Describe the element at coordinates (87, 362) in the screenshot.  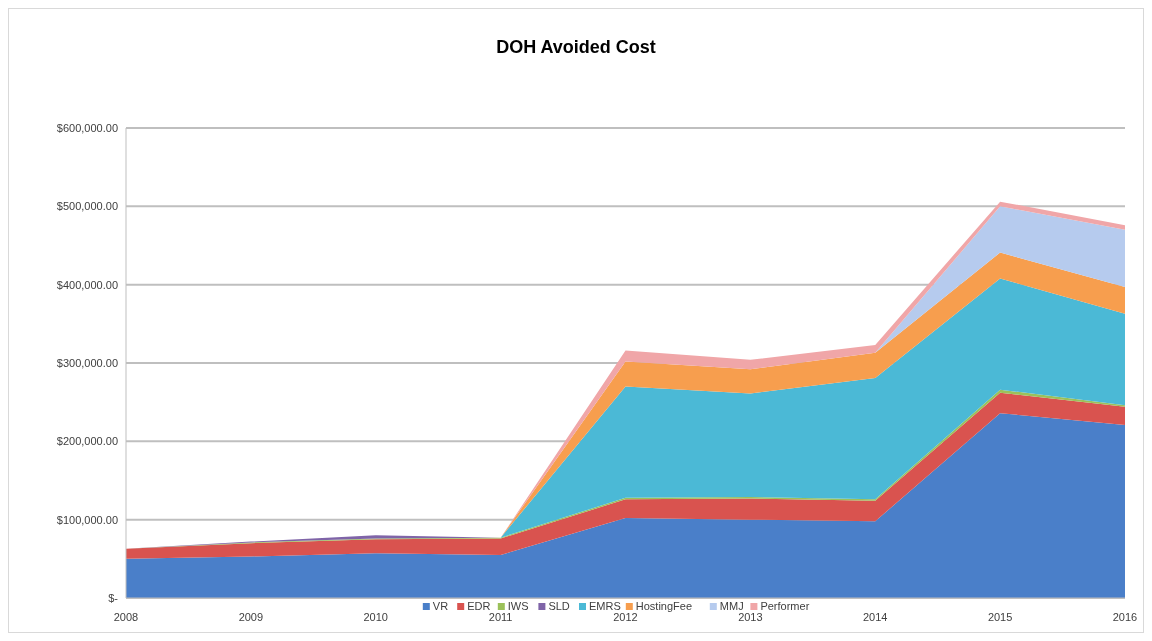
I see `y-tick-label: $300,000.00` at that location.